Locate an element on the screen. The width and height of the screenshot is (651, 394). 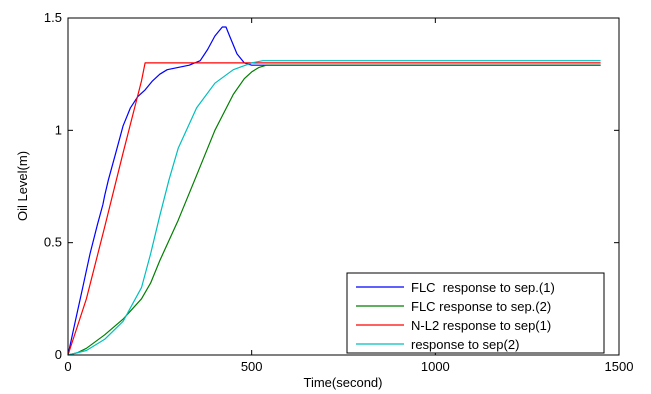
x-tick-label-3: 1500 is located at coordinates (619, 366).